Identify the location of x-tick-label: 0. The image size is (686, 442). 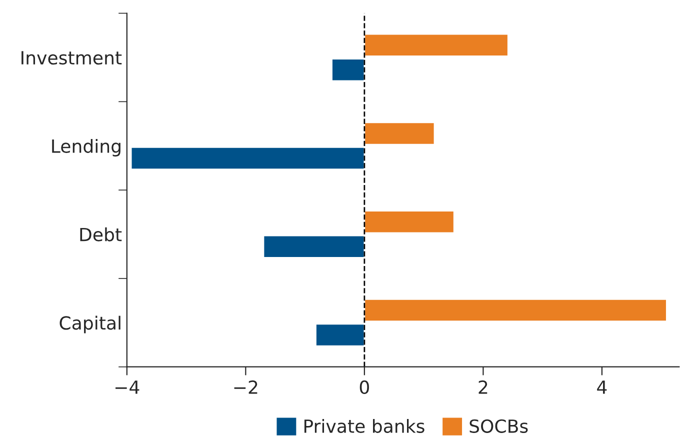
(364, 387).